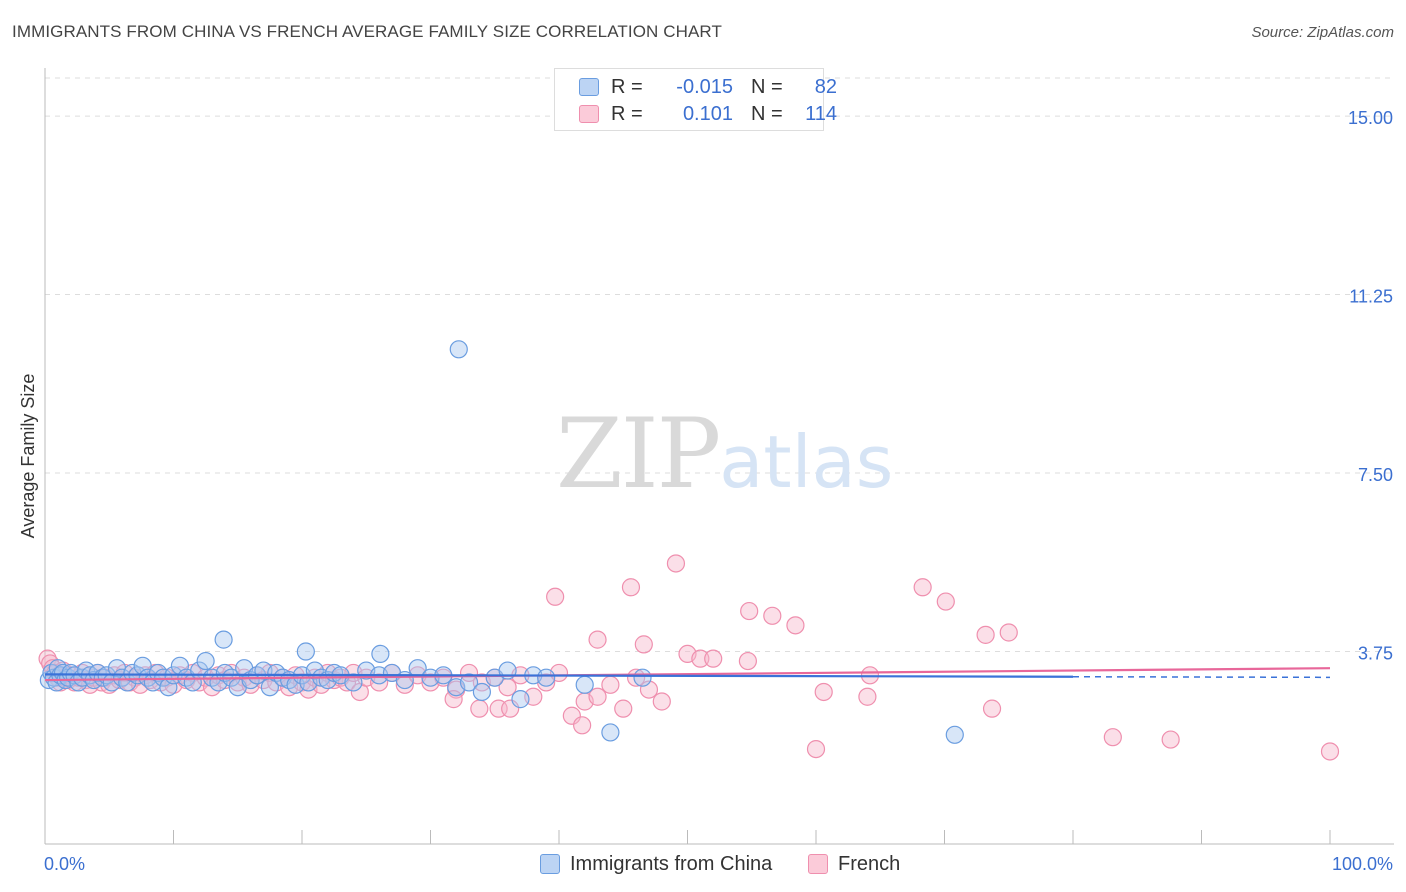 Image resolution: width=1406 pixels, height=892 pixels. Describe the element at coordinates (550, 864) in the screenshot. I see `china-legend-swatch` at that location.